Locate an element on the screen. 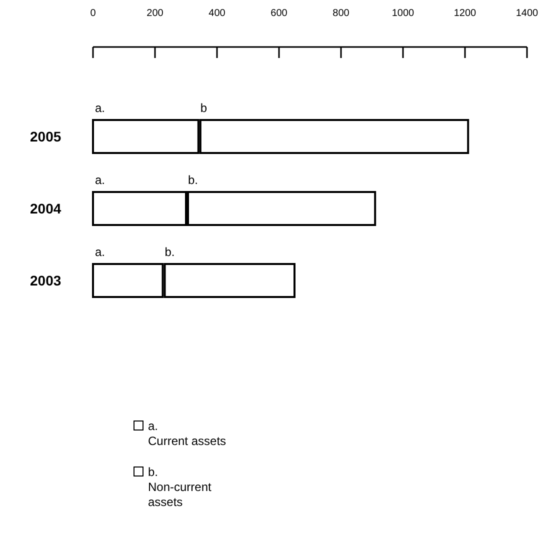 Image resolution: width=558 pixels, height=554 pixels. x-tick-label: 200 is located at coordinates (155, 13).